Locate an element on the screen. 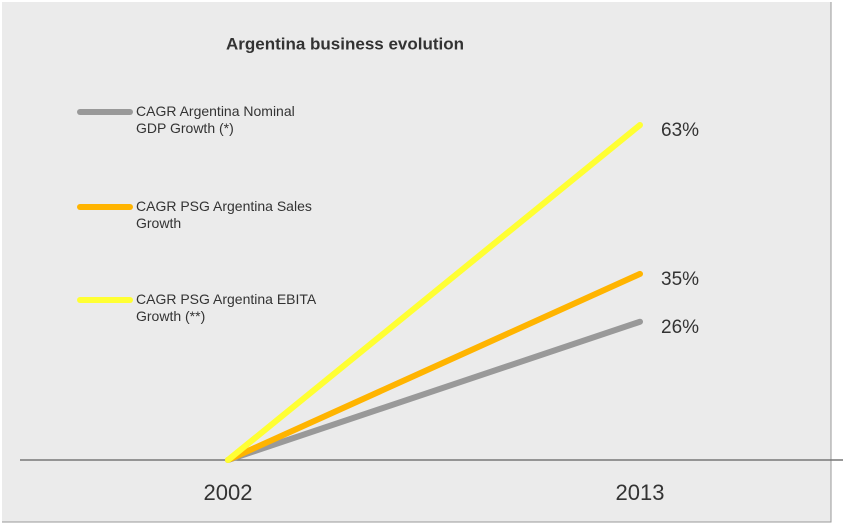 The height and width of the screenshot is (526, 843). data-label: 63% is located at coordinates (680, 130).